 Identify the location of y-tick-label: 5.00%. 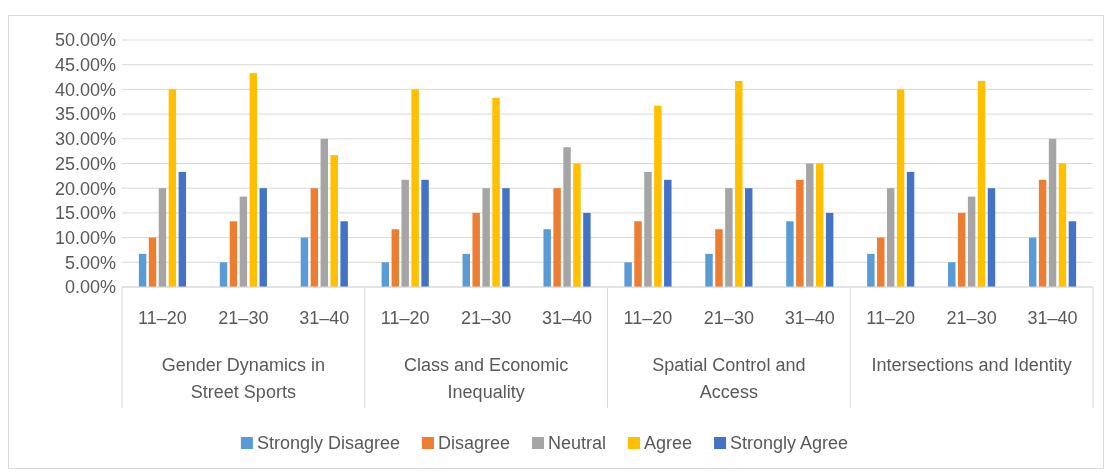
(90, 262).